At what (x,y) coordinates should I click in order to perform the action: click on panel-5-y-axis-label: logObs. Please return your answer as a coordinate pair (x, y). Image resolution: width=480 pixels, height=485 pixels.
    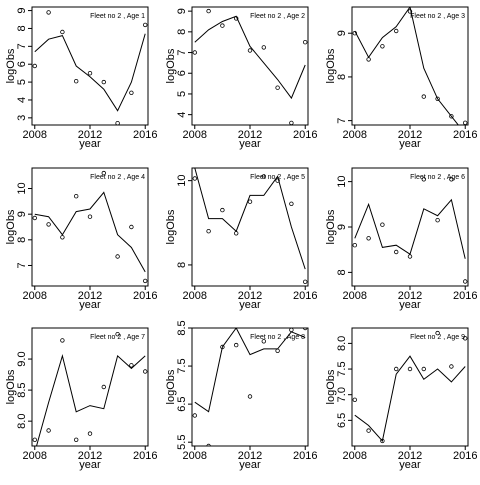
    Looking at the image, I should click on (171, 226).